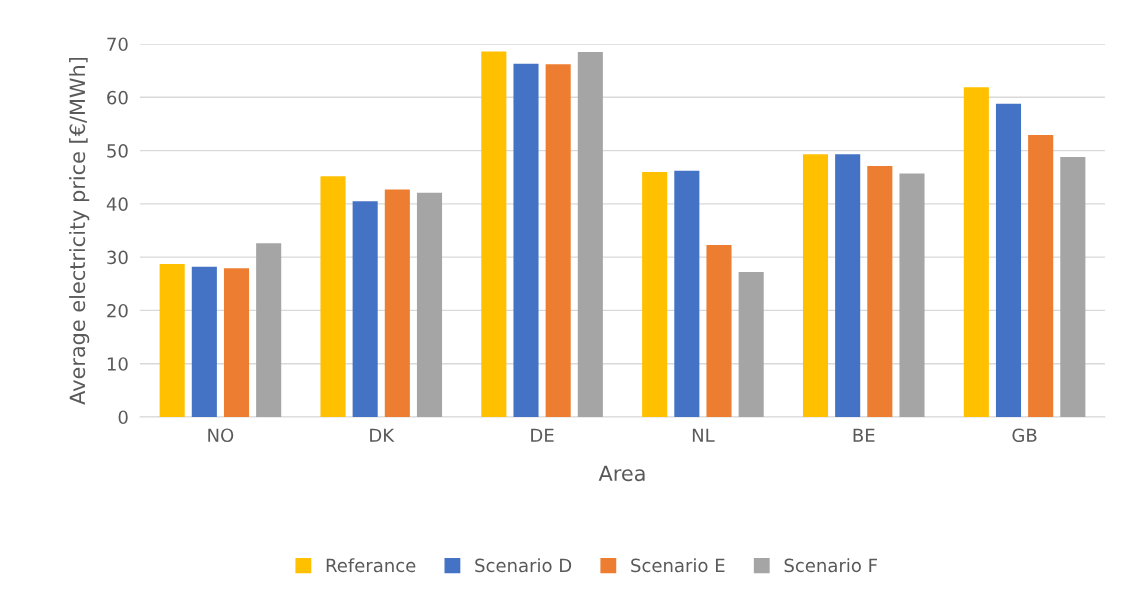 The image size is (1129, 606). I want to click on x-tick-label: DK, so click(382, 435).